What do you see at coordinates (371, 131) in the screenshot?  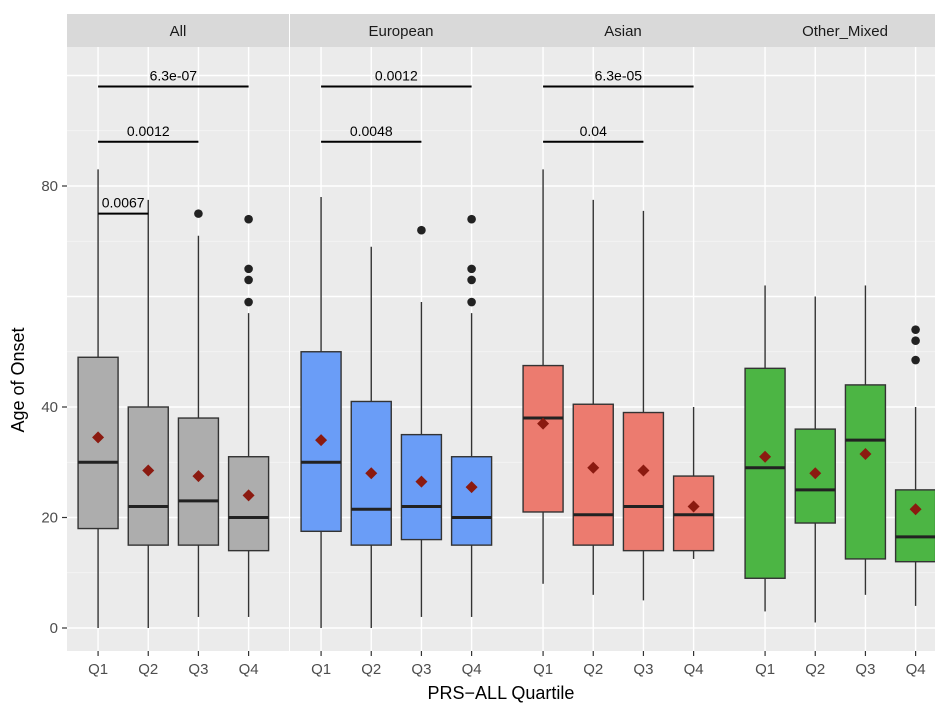 I see `significance-pvalue: 0.0048` at bounding box center [371, 131].